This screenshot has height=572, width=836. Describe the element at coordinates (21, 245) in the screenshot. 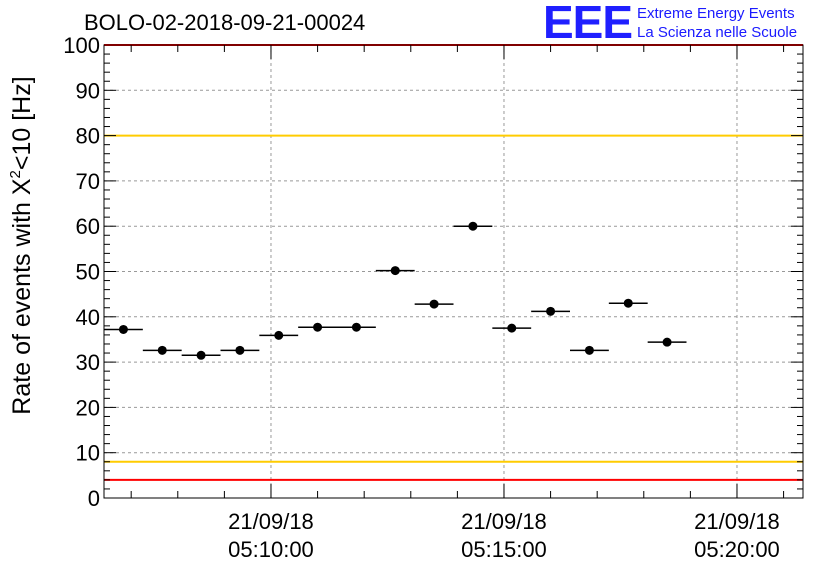

I see `y-axis-label: Rate of events with X2<10 [Hz]` at that location.